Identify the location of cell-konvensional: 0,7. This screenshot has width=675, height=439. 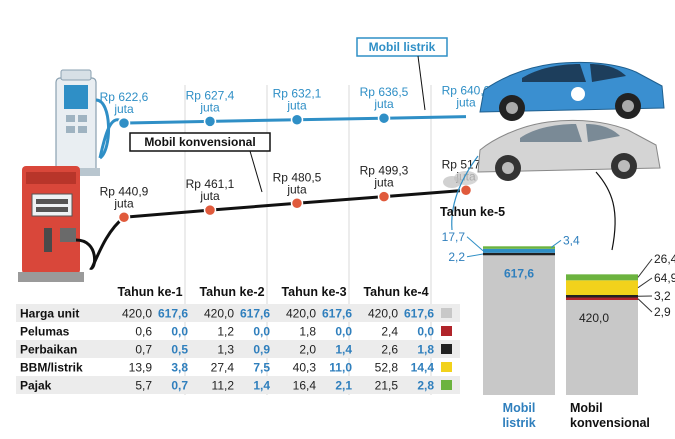
(143, 350).